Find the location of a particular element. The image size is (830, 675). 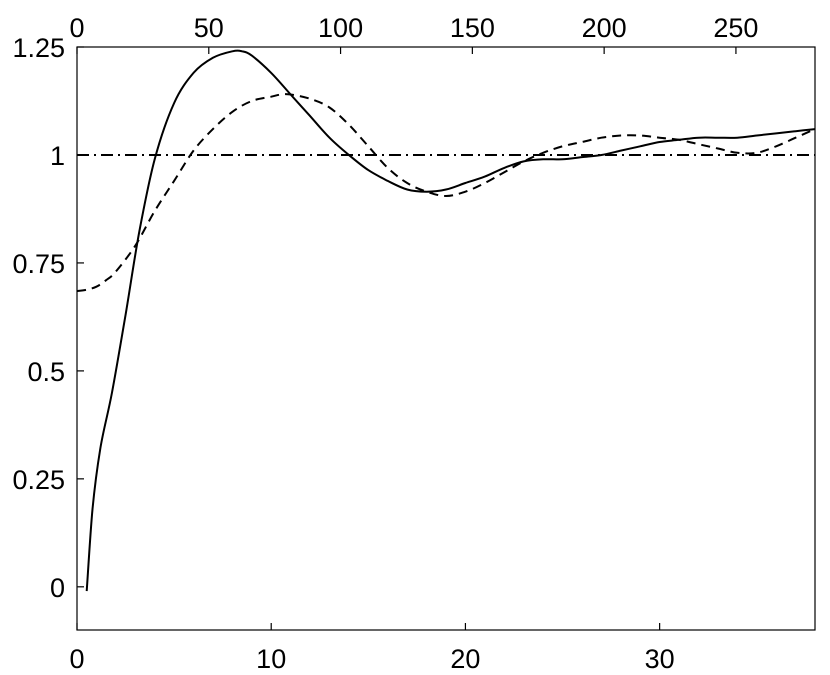

y-tick-label: 0.5 is located at coordinates (46, 372).